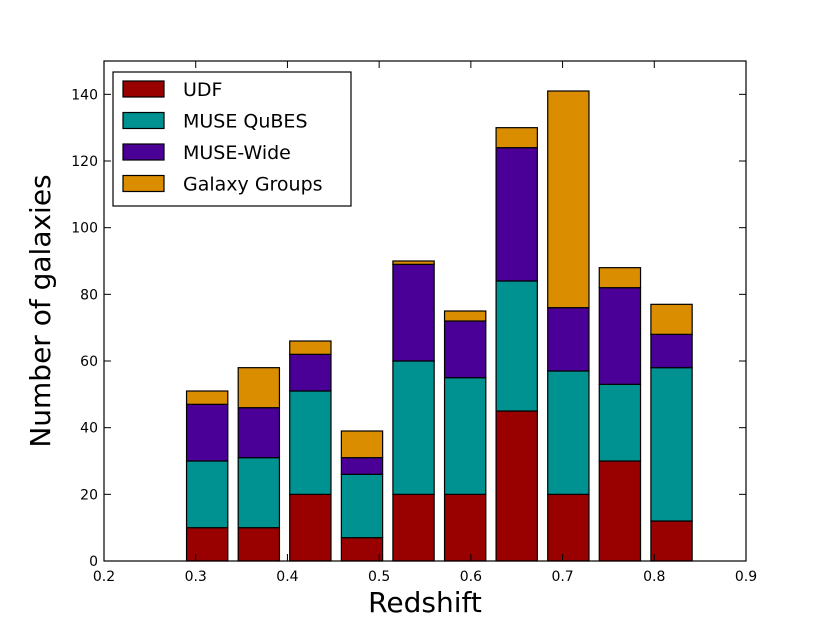  Describe the element at coordinates (245, 122) in the screenshot. I see `legend-label-muse-qubes: MUSE QuBES` at that location.